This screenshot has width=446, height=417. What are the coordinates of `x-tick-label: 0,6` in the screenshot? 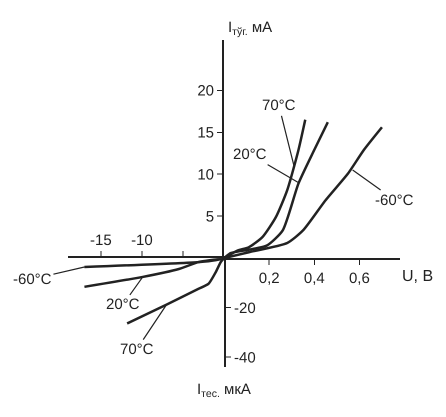 It's located at (359, 279).